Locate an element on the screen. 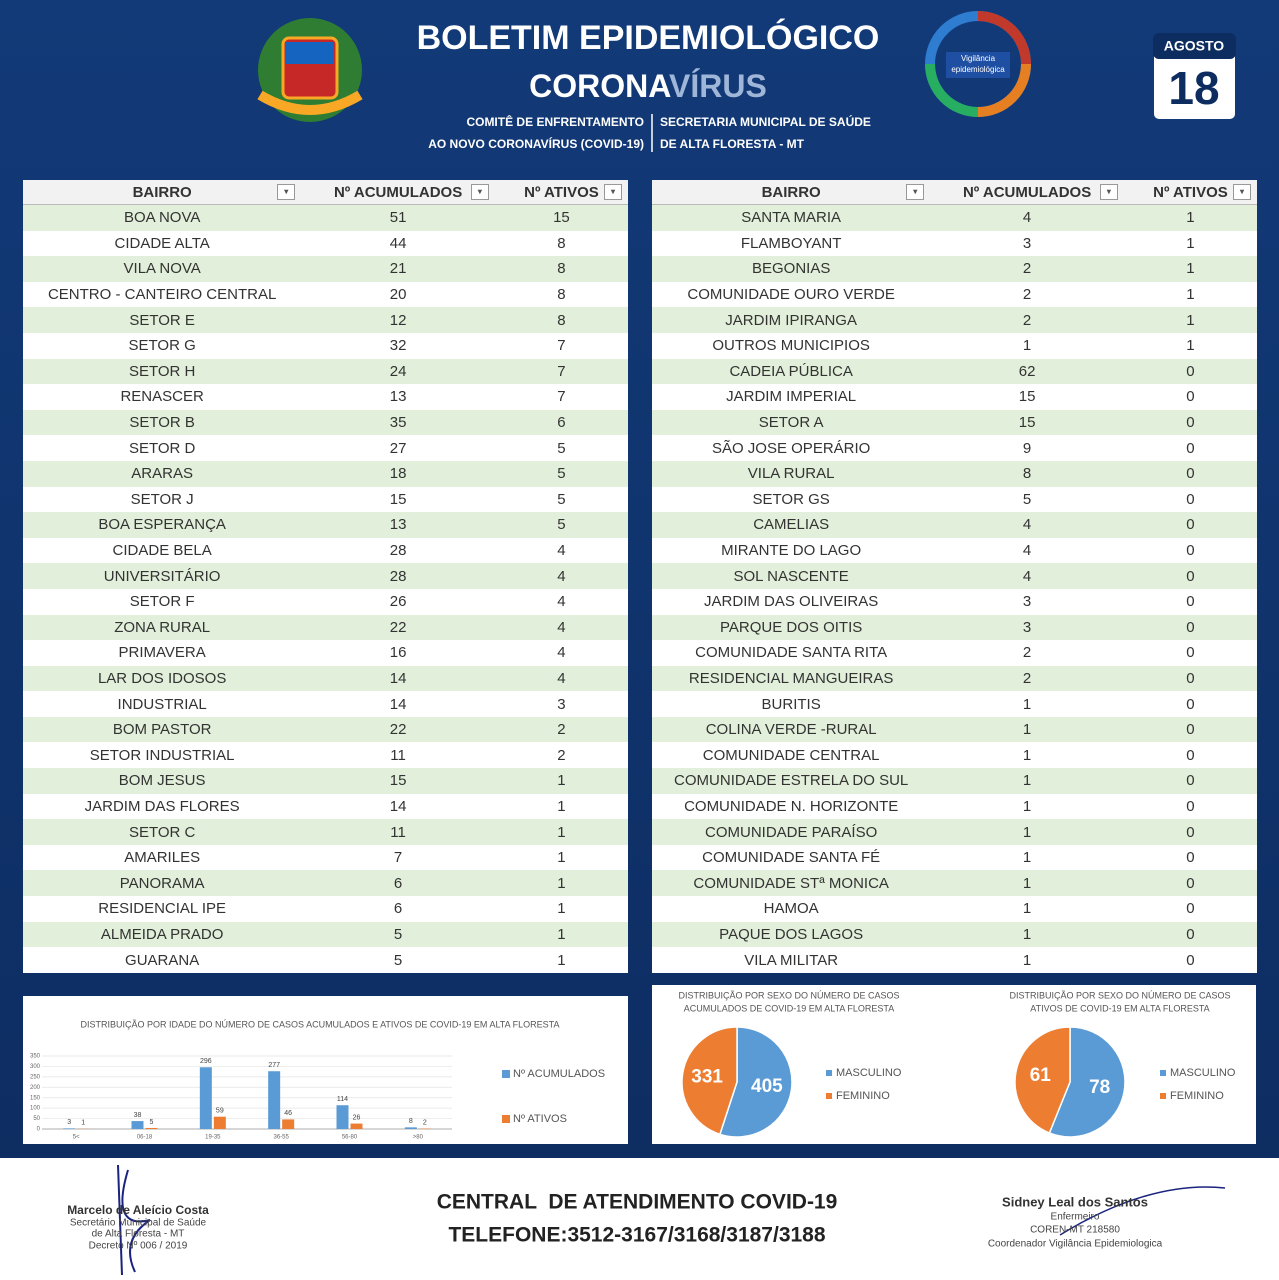 Image resolution: width=1279 pixels, height=1280 pixels. committee: COMITÊ DE ENFRENTAMENTO is located at coordinates (555, 121).